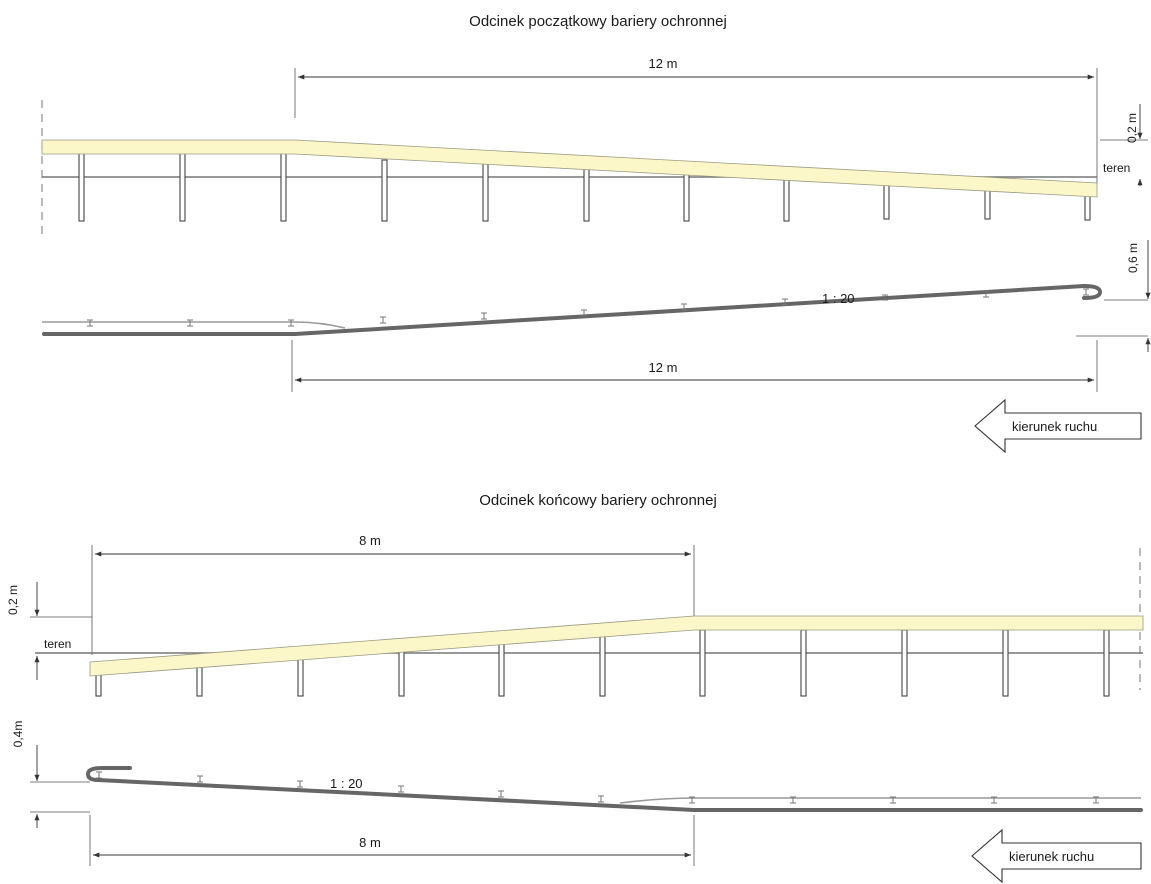 This screenshot has width=1151, height=884. I want to click on bottom-elevation-length: 8 m, so click(370, 540).